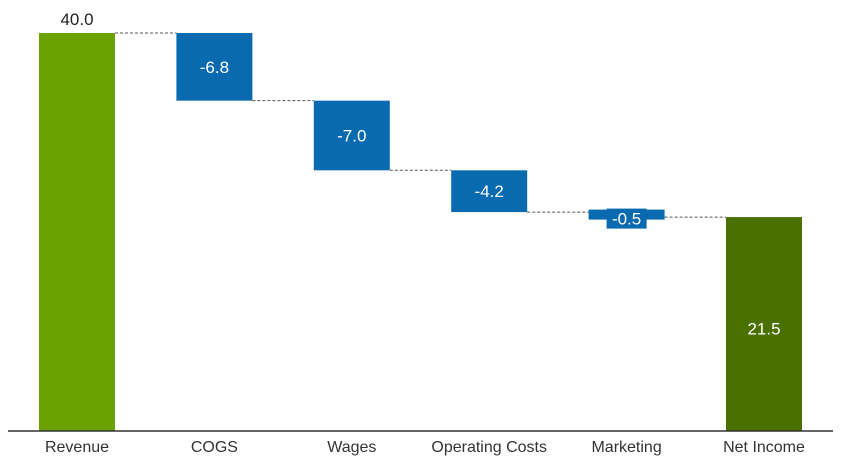  I want to click on category-label-operating-costs: Operating Costs, so click(489, 447).